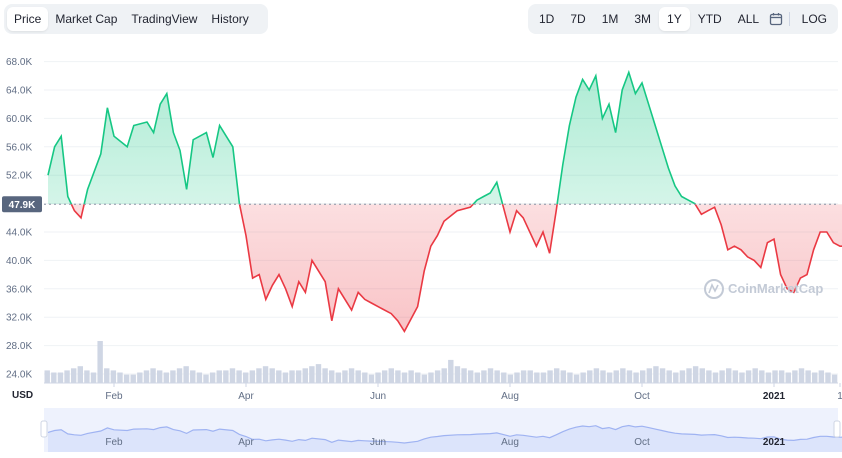  I want to click on navigator-tick-label: 2021, so click(774, 442).